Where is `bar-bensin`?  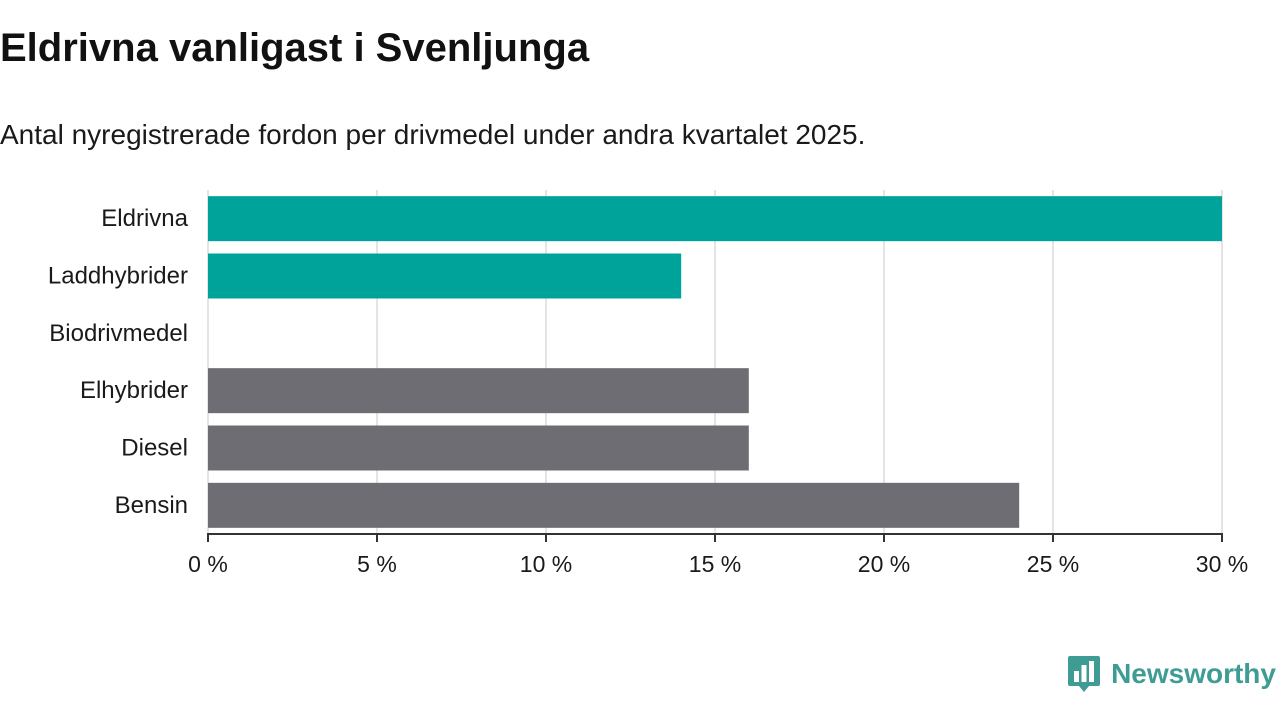 bar-bensin is located at coordinates (614, 505).